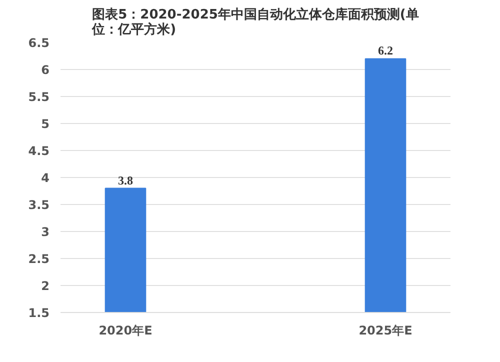 The width and height of the screenshot is (500, 362). What do you see at coordinates (45, 70) in the screenshot?
I see `y-tick-label: 6` at bounding box center [45, 70].